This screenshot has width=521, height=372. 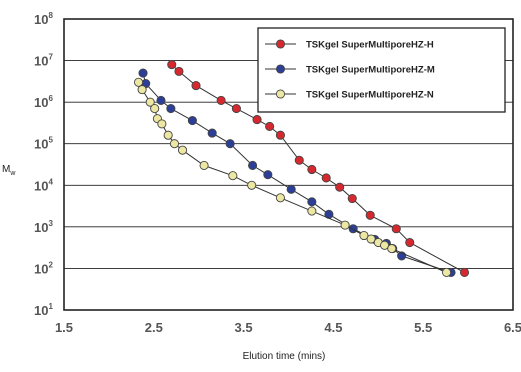 I want to click on legend-label: TSKgel SuperMultiporeHZ-M, so click(x=370, y=70).